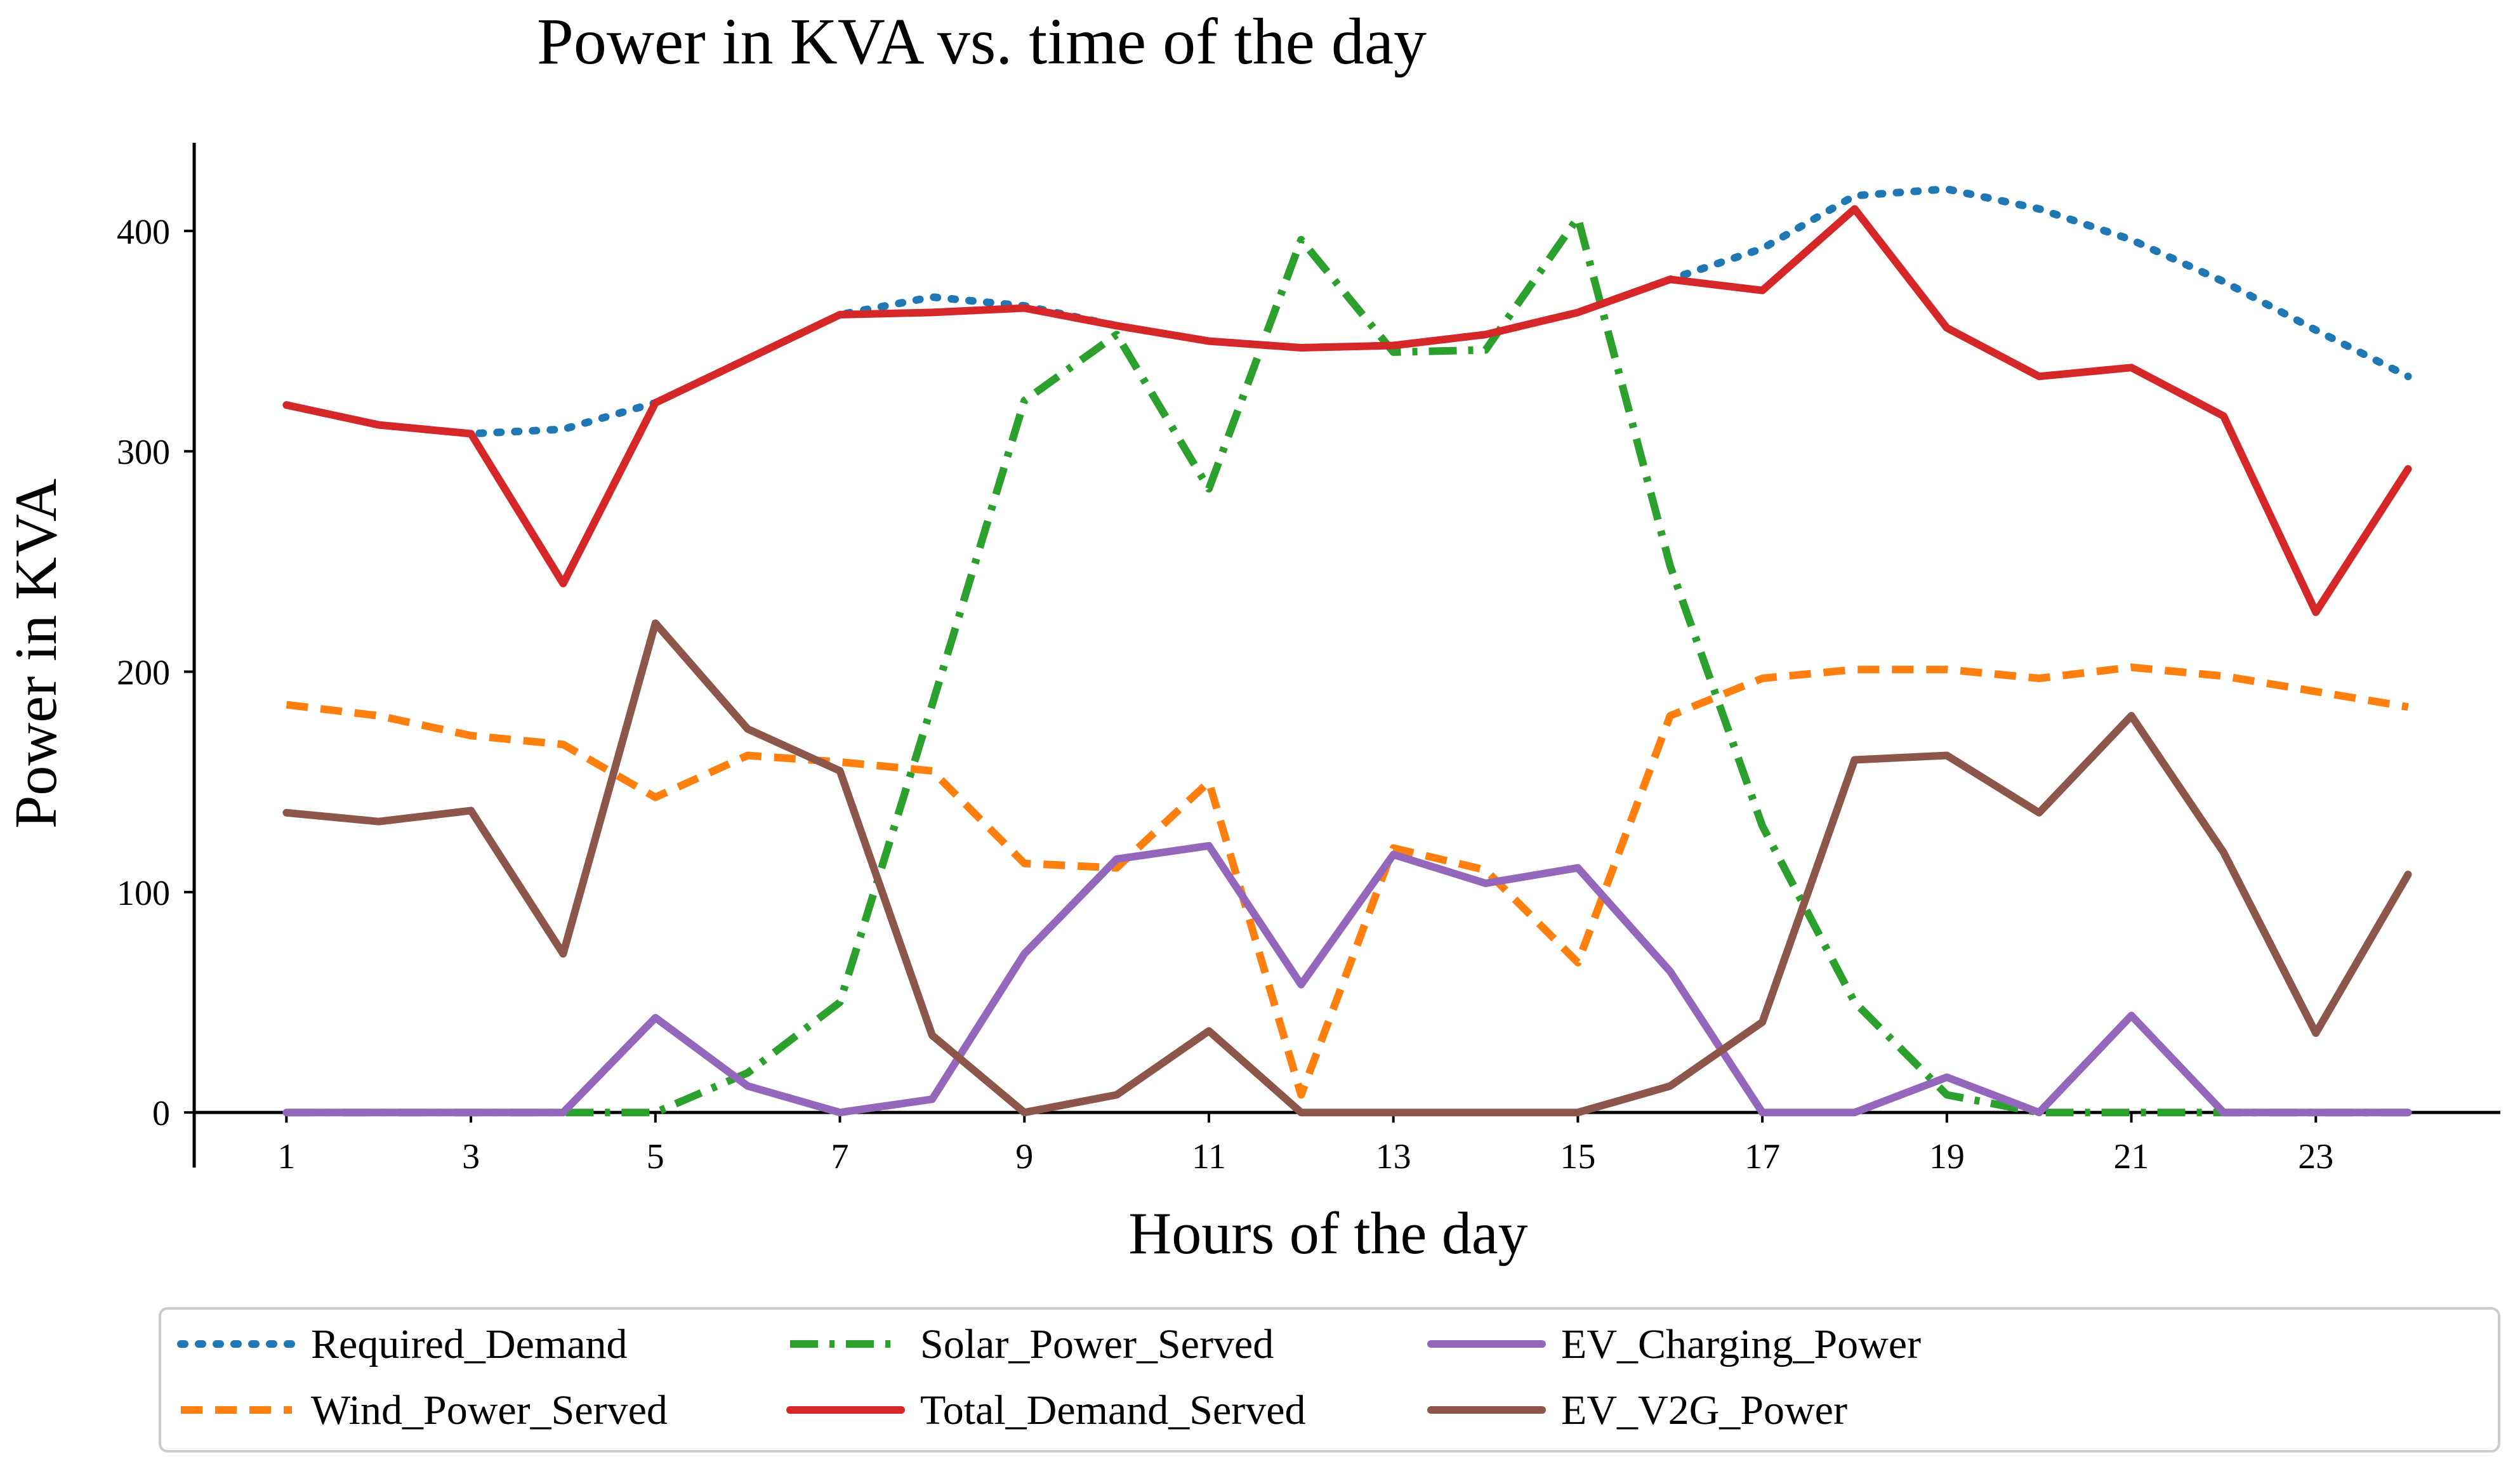  I want to click on legend-label-ev-charging-power: EV_Charging_Power, so click(1741, 1344).